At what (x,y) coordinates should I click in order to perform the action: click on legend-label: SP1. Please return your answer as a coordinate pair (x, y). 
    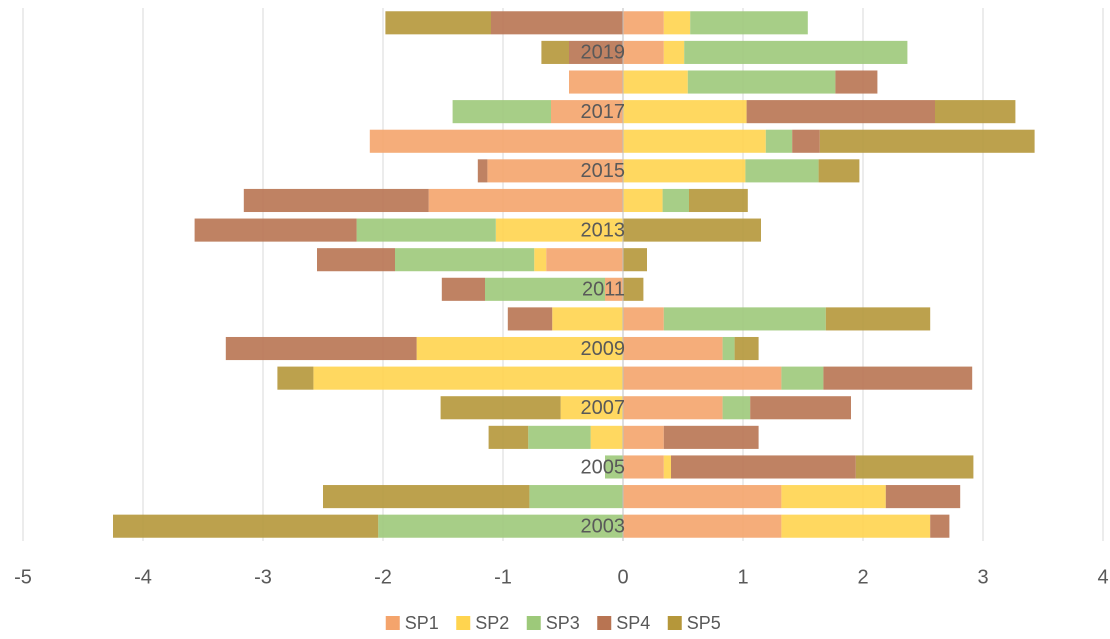
    Looking at the image, I should click on (422, 623).